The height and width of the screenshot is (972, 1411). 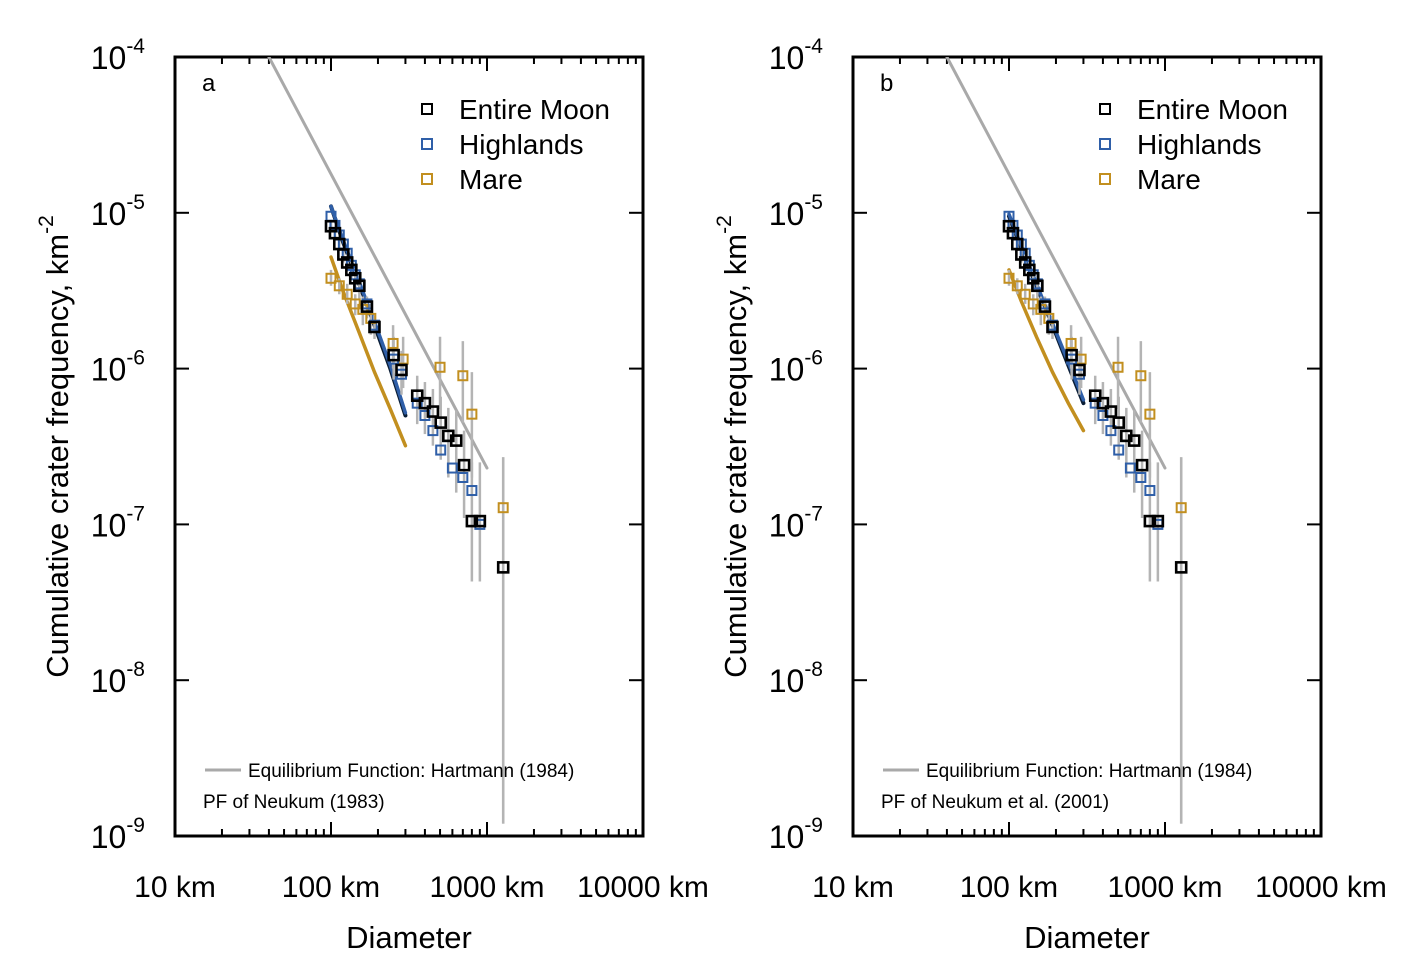 What do you see at coordinates (1321, 887) in the screenshot?
I see `x-tick-label: 10000 km` at bounding box center [1321, 887].